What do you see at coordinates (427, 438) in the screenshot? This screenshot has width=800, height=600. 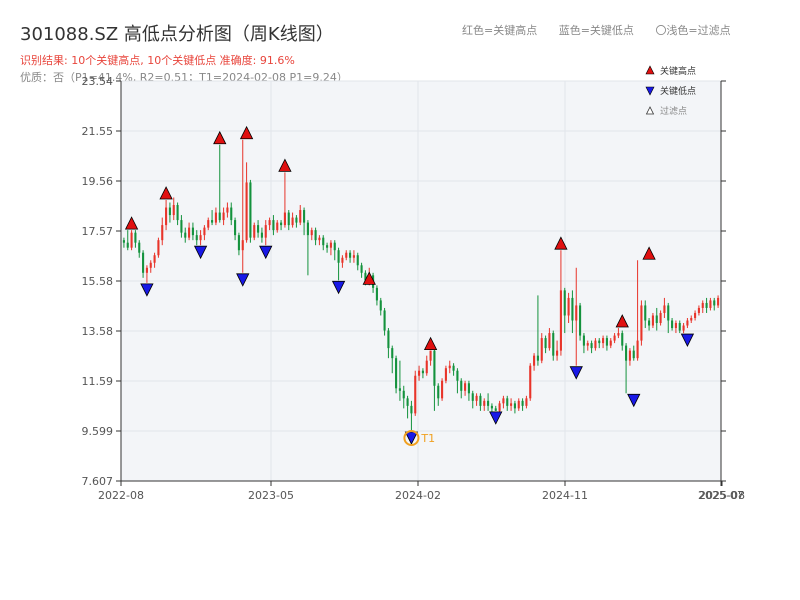 I see `t1-label: T1` at bounding box center [427, 438].